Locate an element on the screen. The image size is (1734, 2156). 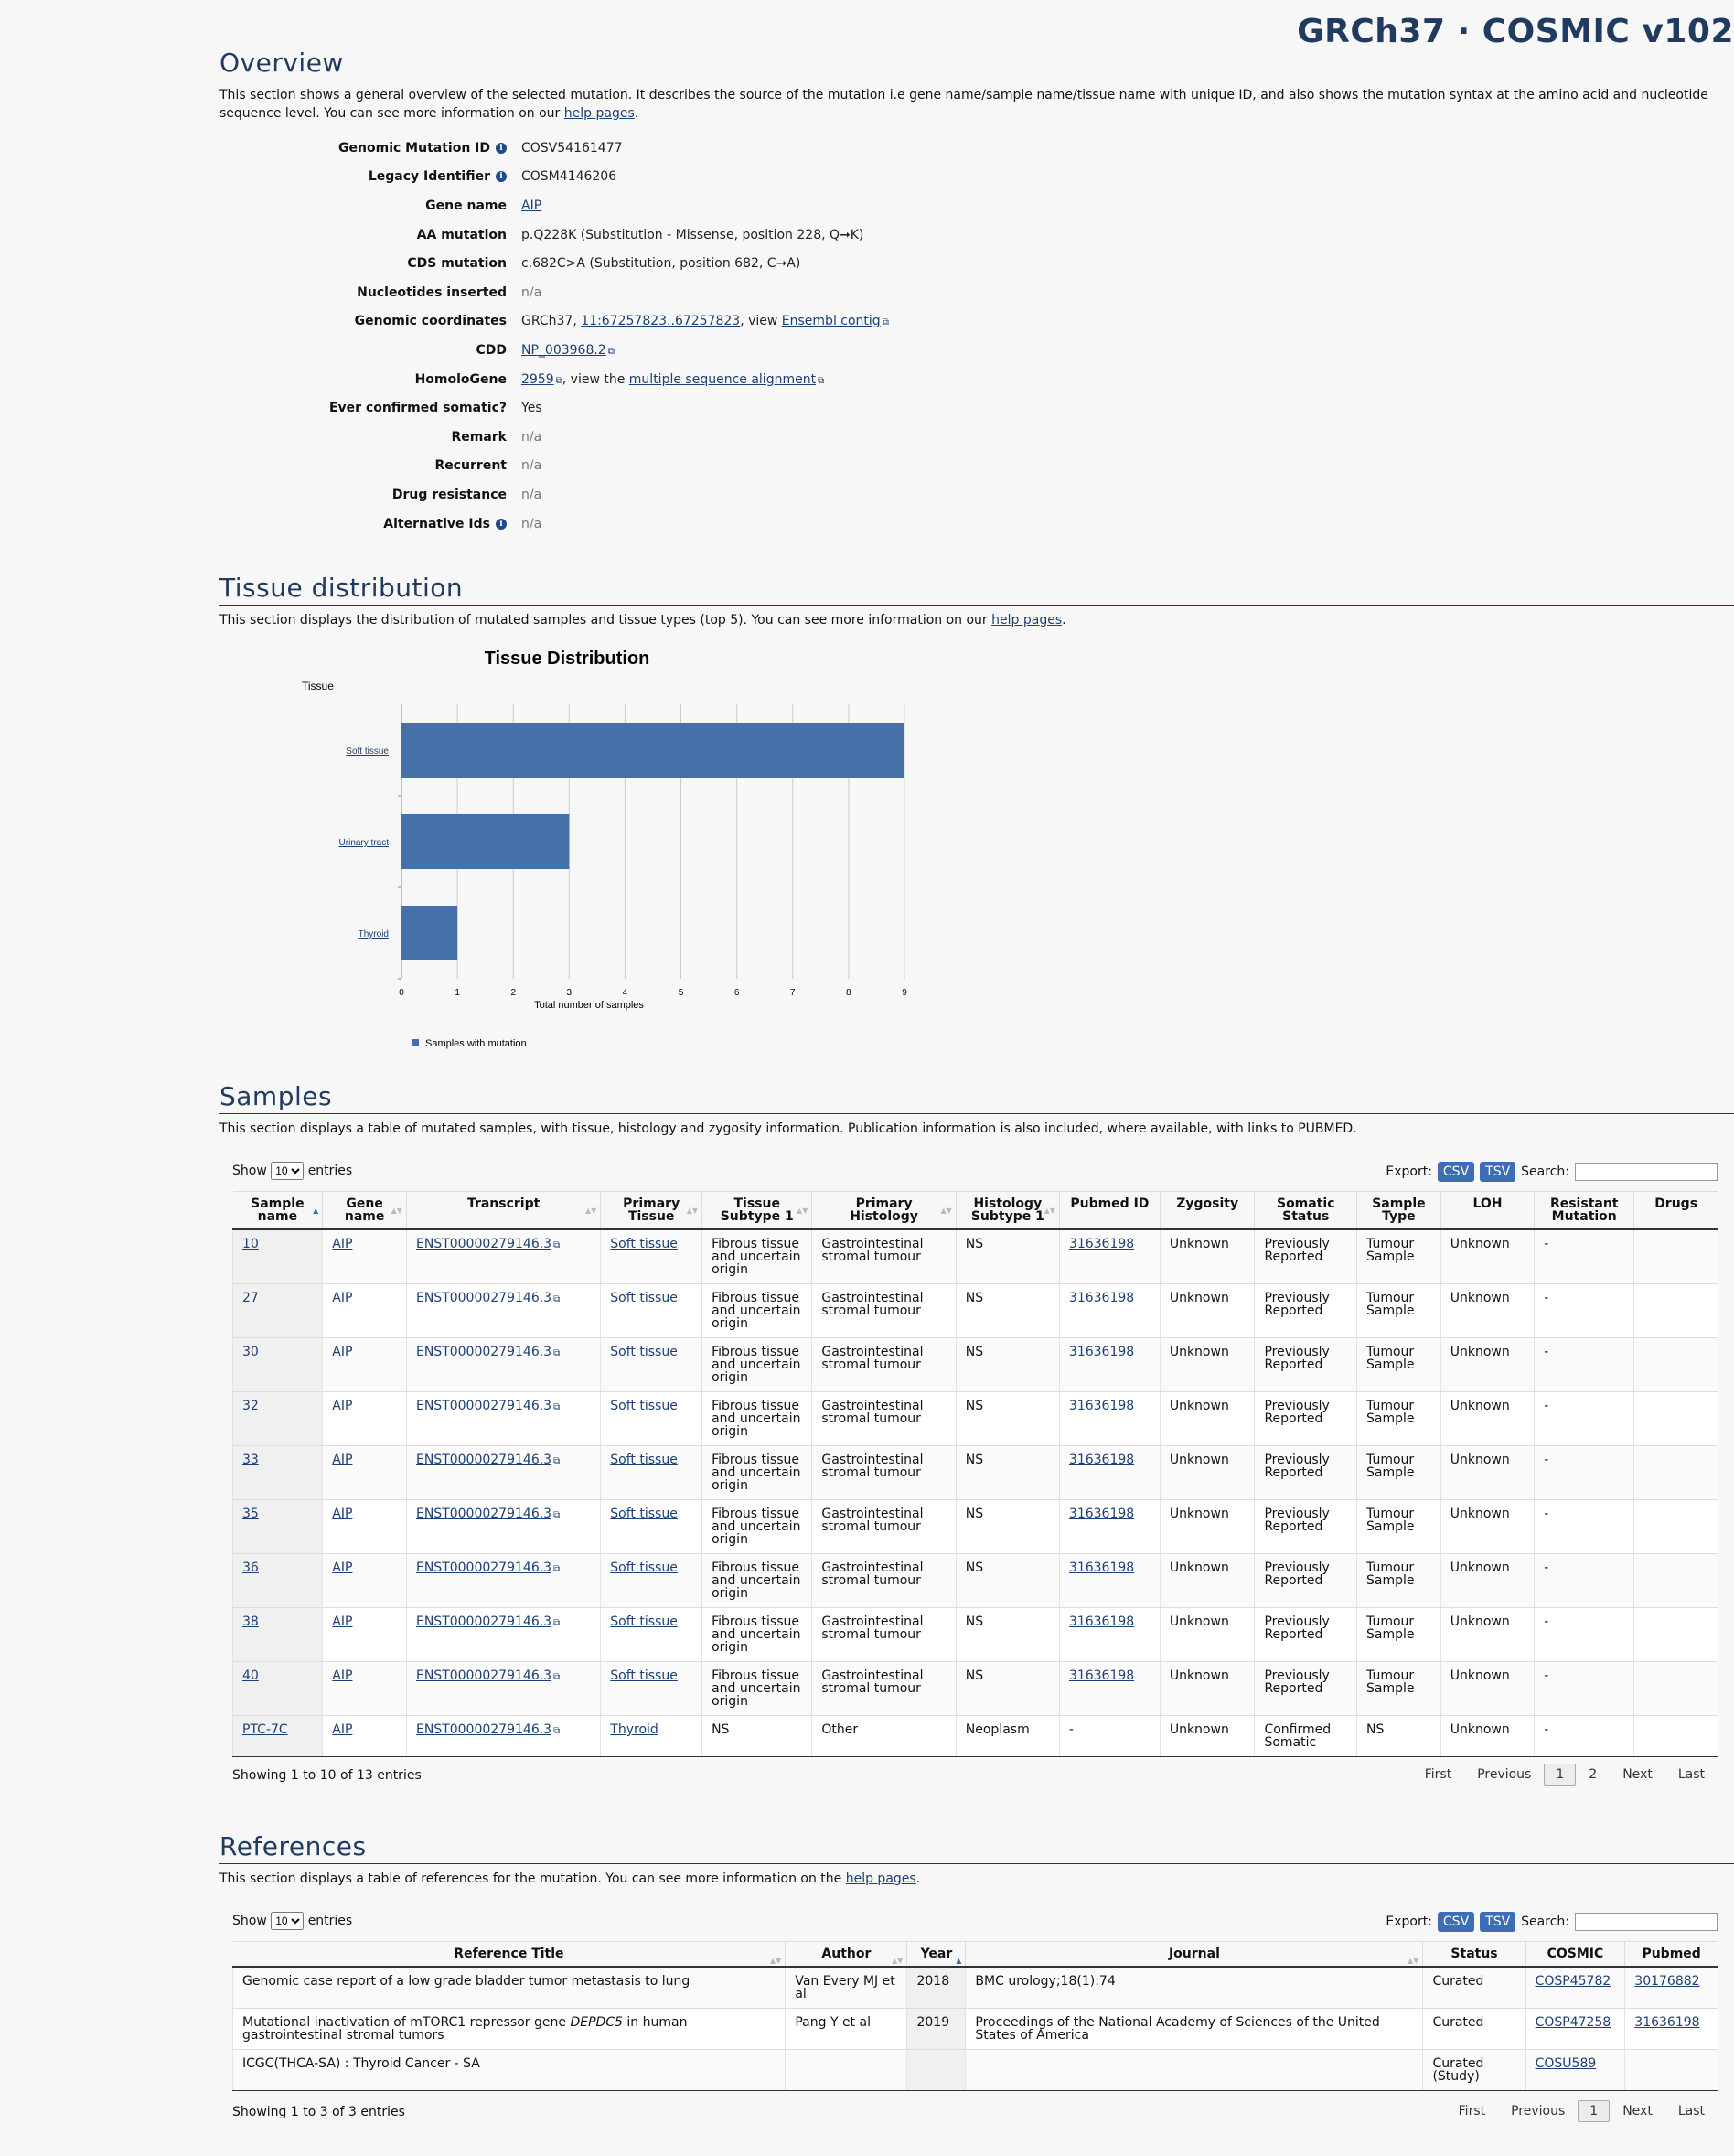
samples-cell-link: 33 is located at coordinates (250, 1460).